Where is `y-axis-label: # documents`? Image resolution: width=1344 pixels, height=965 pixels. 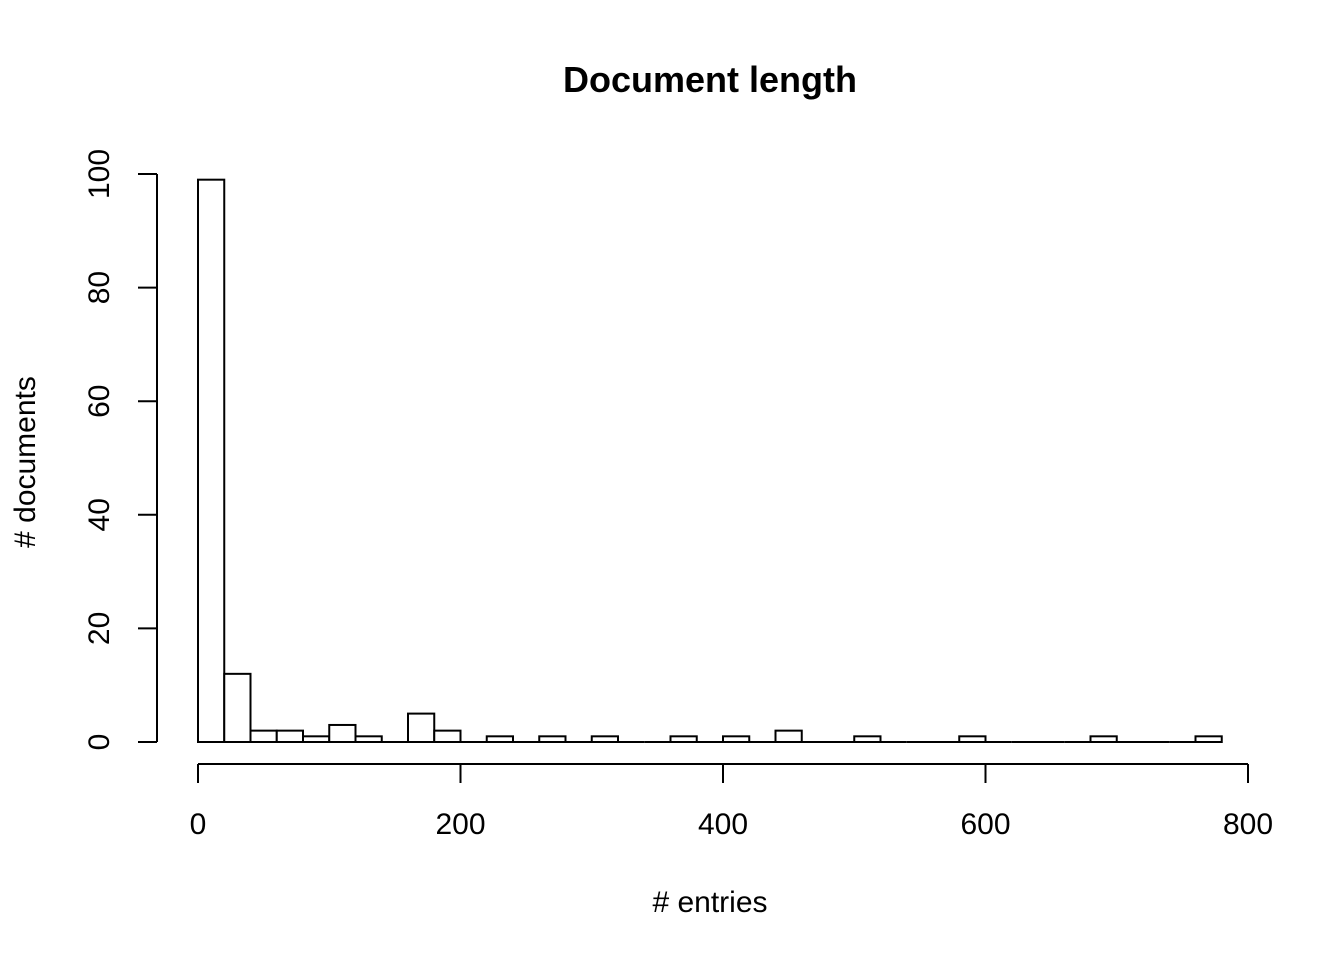
y-axis-label: # documents is located at coordinates (25, 462).